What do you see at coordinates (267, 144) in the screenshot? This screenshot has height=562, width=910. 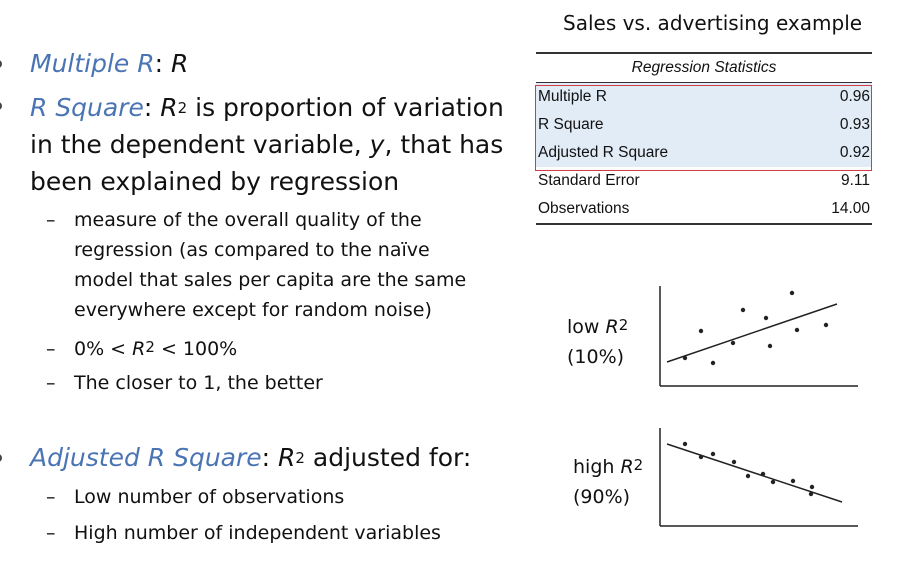 I see `r-square-line-2: in the dependent variable, y, that has` at bounding box center [267, 144].